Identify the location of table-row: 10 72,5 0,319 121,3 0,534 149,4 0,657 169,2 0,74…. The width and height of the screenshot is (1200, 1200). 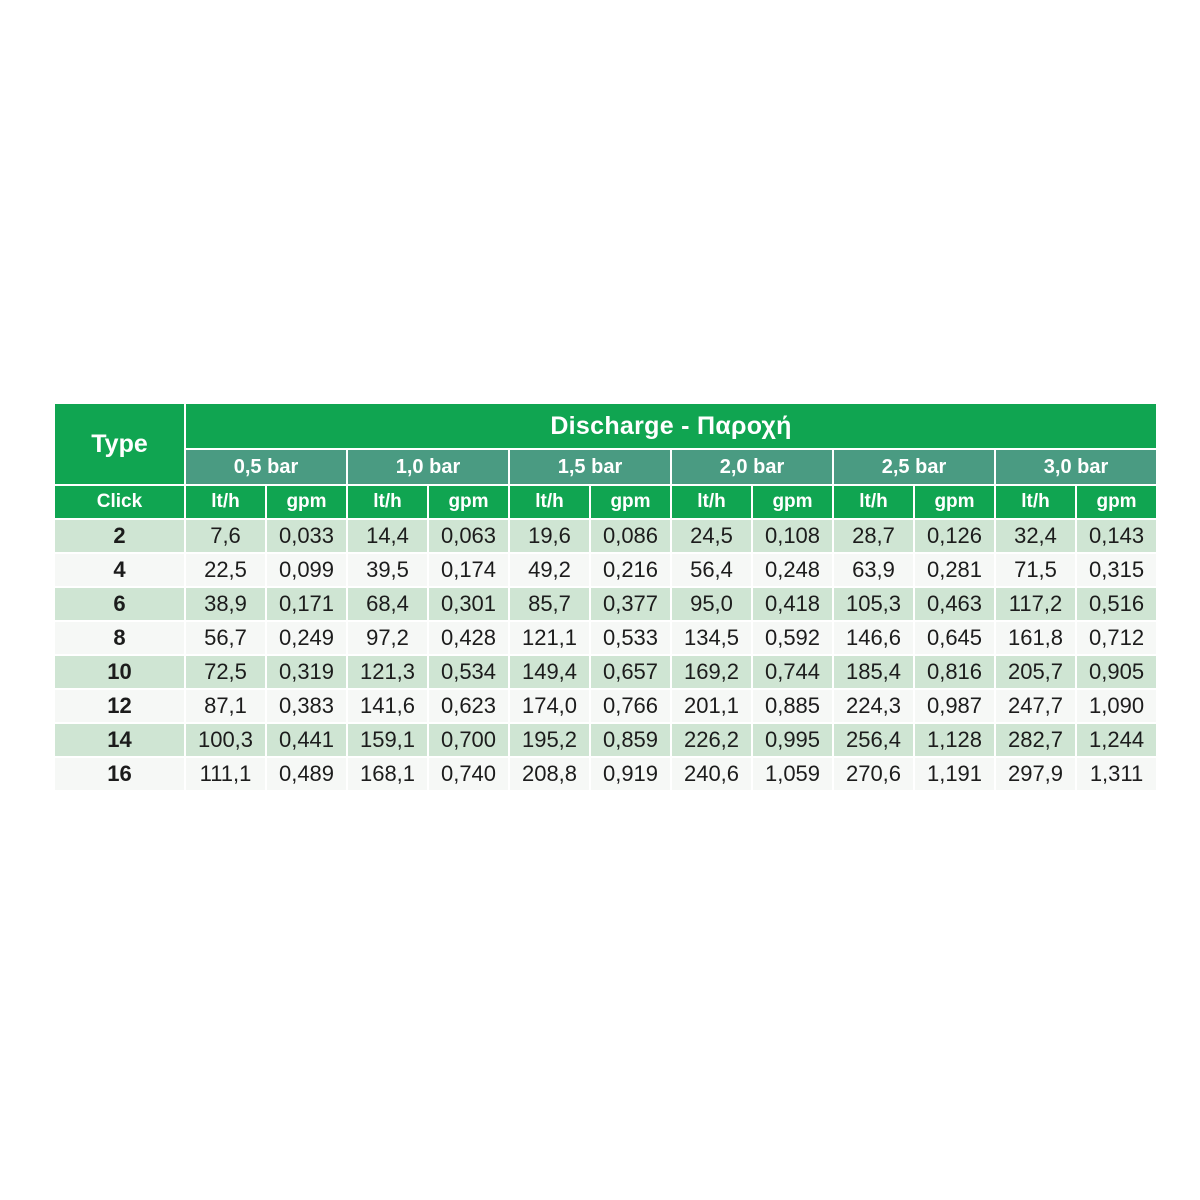
(606, 672).